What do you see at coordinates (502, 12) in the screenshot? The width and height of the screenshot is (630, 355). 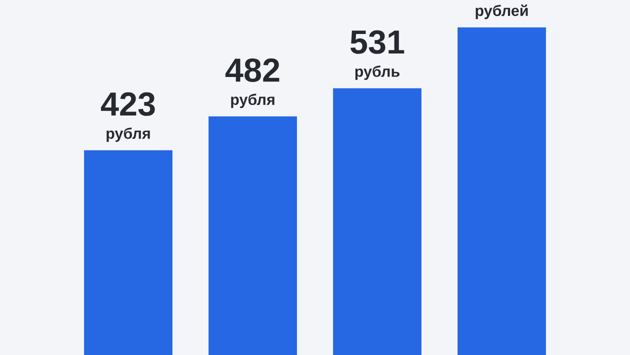 I see `data-label: рублей` at bounding box center [502, 12].